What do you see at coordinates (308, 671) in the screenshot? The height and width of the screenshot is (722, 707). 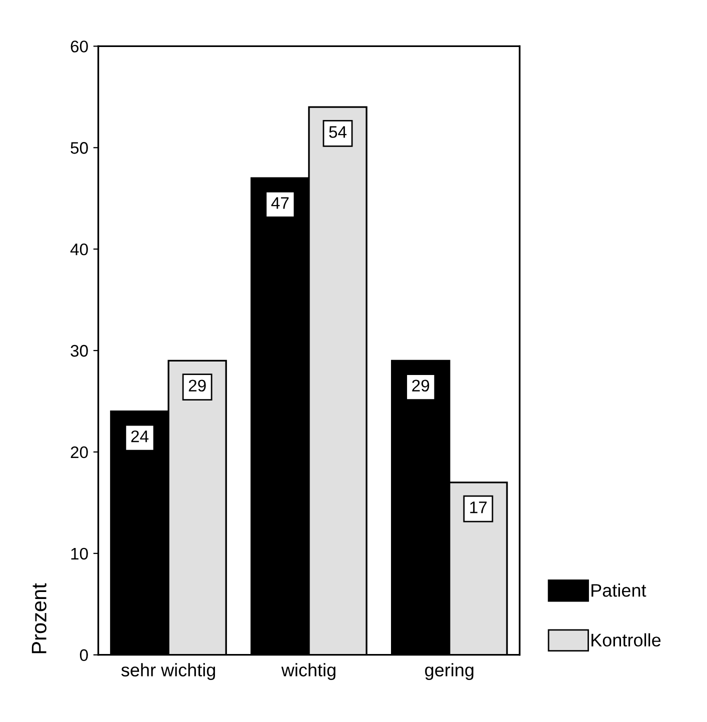 I see `x-tick-label: wichtig` at bounding box center [308, 671].